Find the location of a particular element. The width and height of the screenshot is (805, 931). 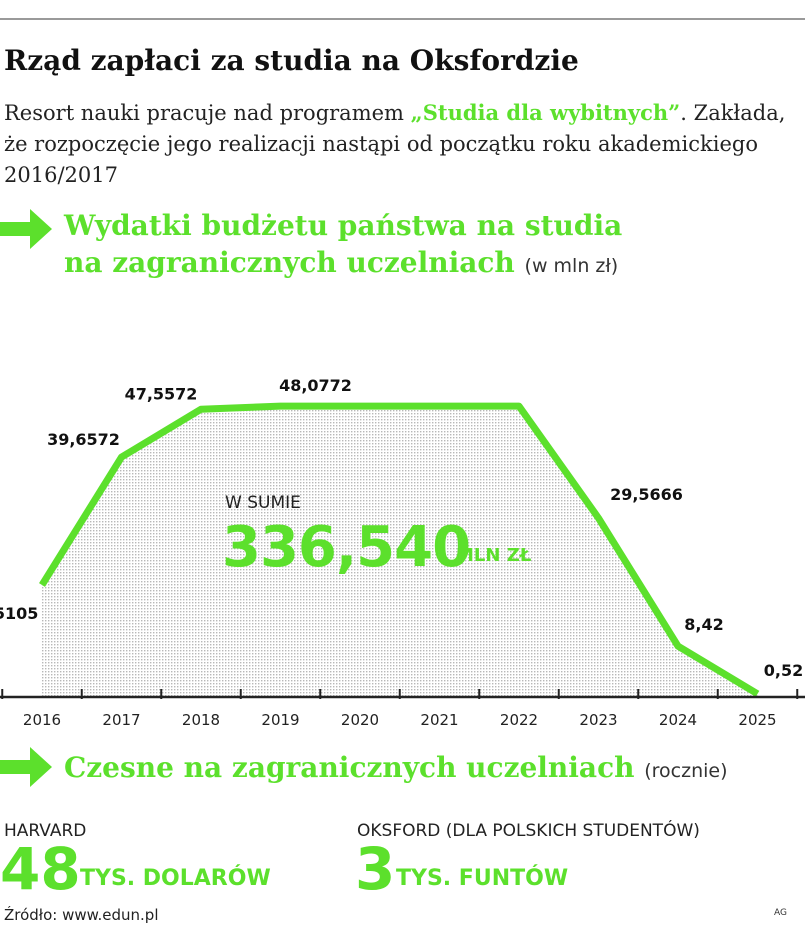

x-tick-label: 2016 is located at coordinates (42, 720).